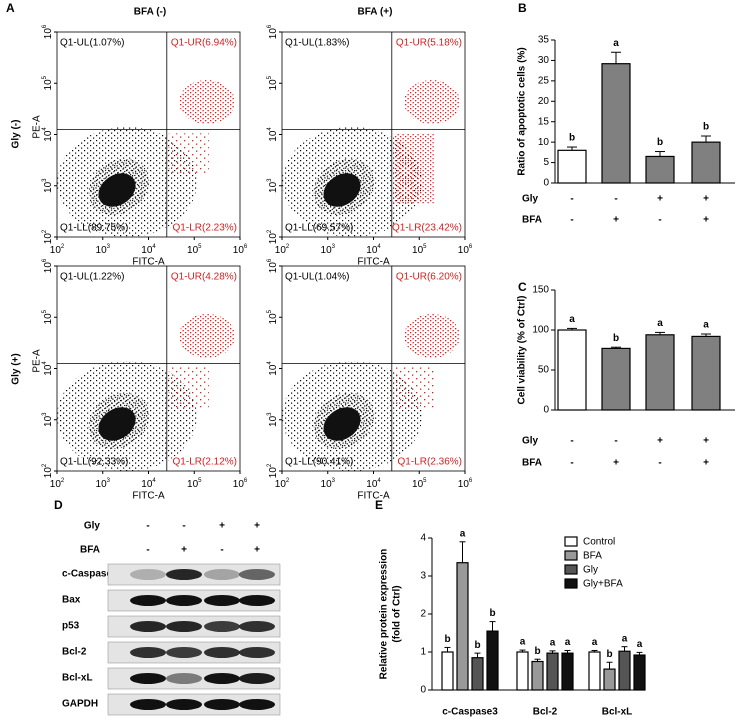  Describe the element at coordinates (148, 262) in the screenshot. I see `x-axis-label: FITC-A` at that location.